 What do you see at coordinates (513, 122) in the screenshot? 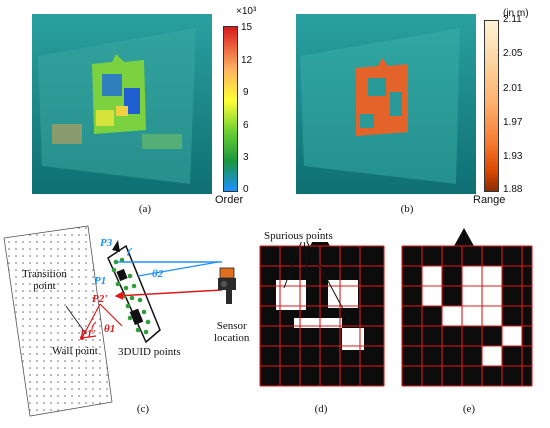
I see `range-tick: 1.97` at bounding box center [513, 122].